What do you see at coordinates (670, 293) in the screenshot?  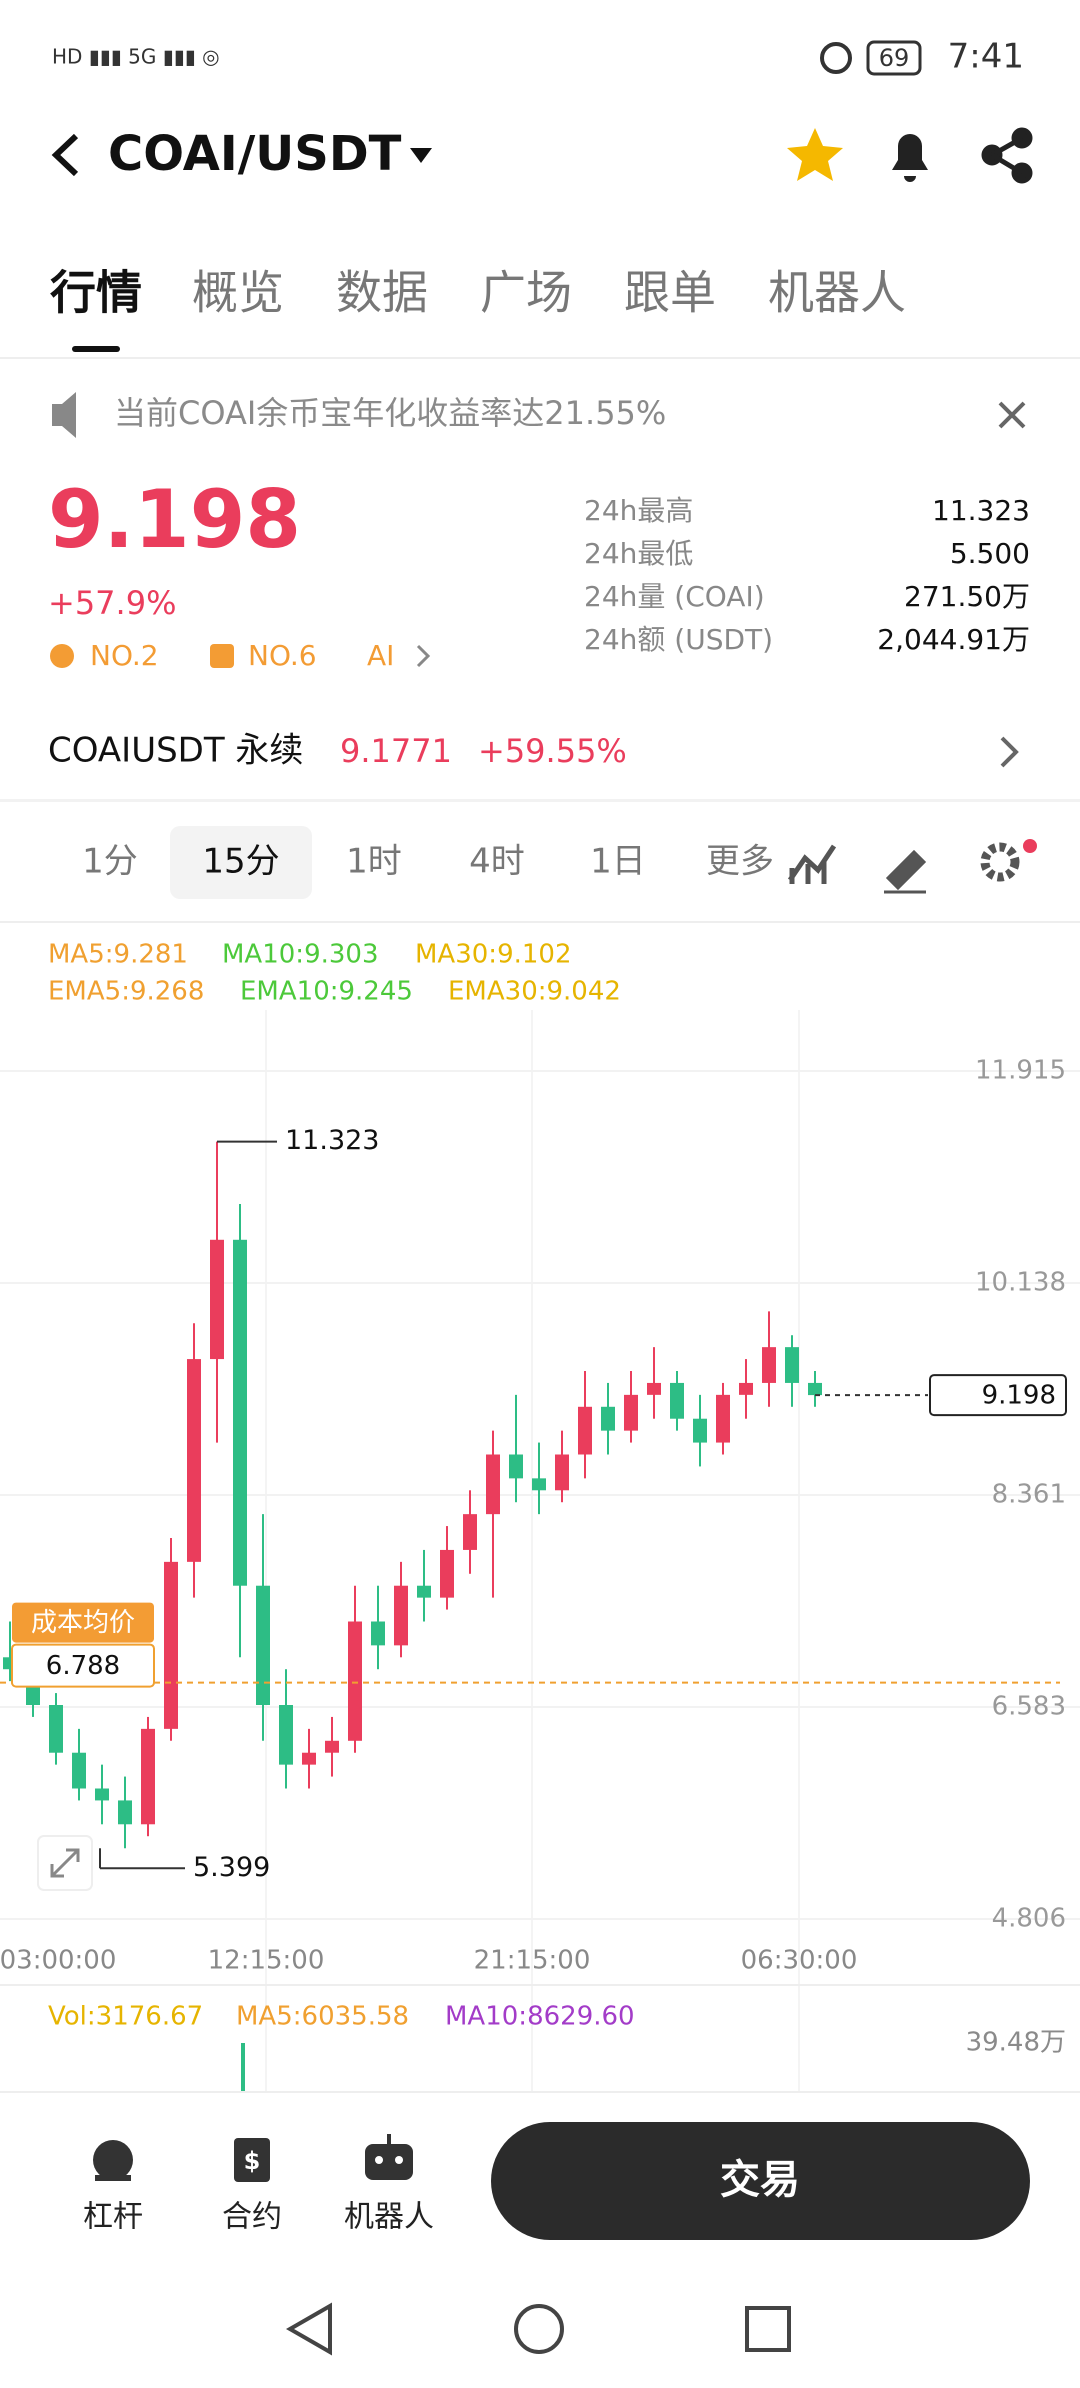 I see `tab: 跟单` at bounding box center [670, 293].